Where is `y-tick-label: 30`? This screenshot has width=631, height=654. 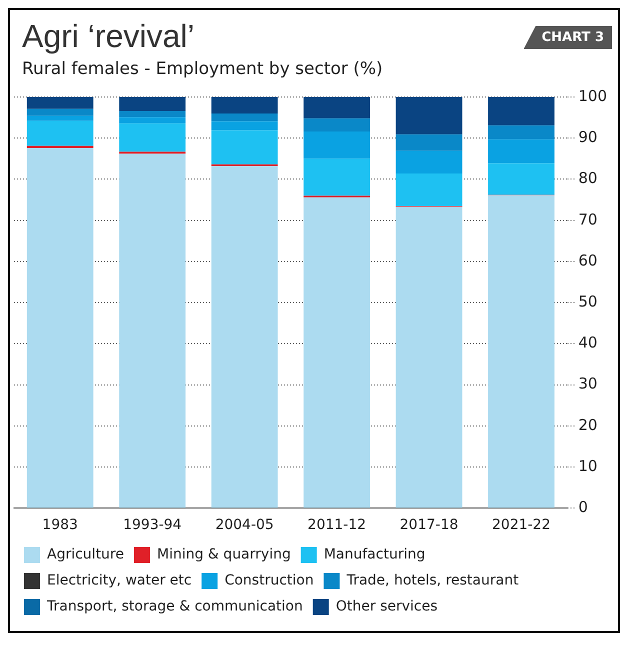
y-tick-label: 30 is located at coordinates (588, 383).